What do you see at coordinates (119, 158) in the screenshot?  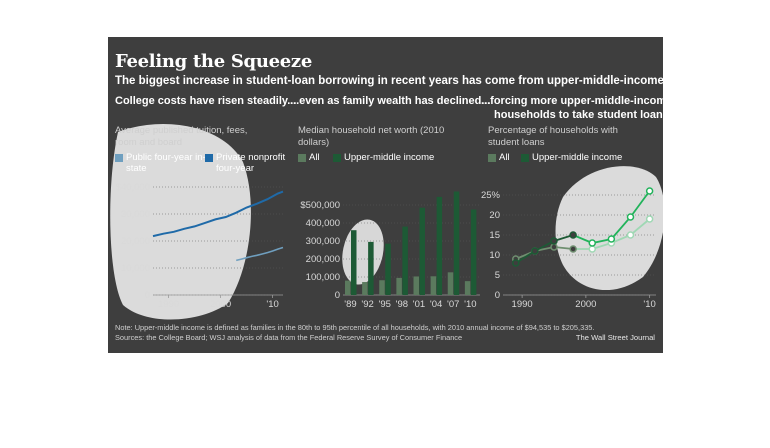 I see `legend1-swatch-public` at bounding box center [119, 158].